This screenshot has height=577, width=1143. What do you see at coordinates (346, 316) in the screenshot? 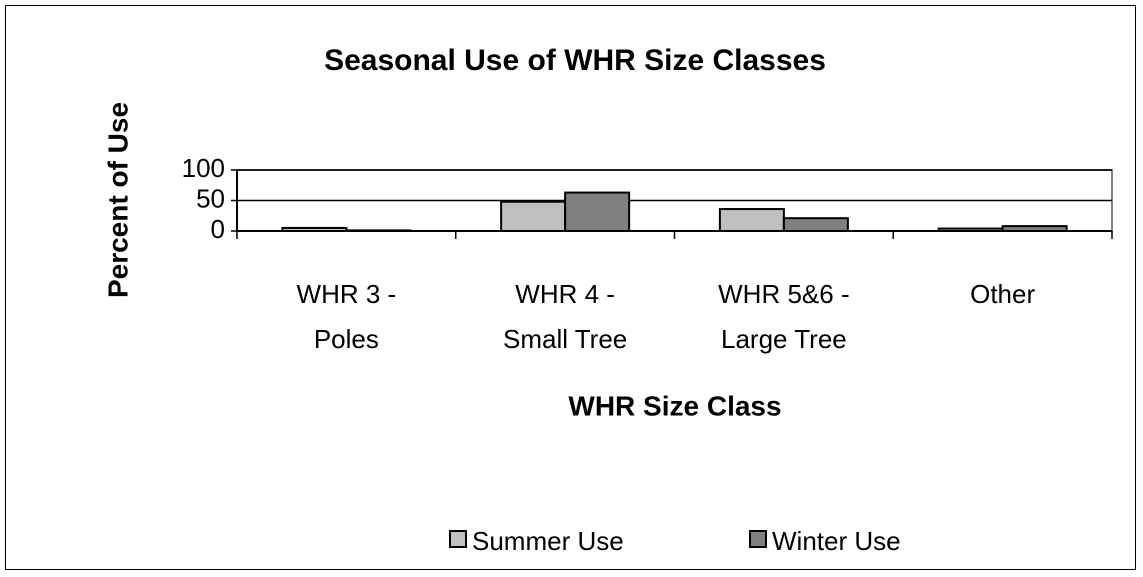
I see `x-tick-label: WHR 3 - Poles` at bounding box center [346, 316].